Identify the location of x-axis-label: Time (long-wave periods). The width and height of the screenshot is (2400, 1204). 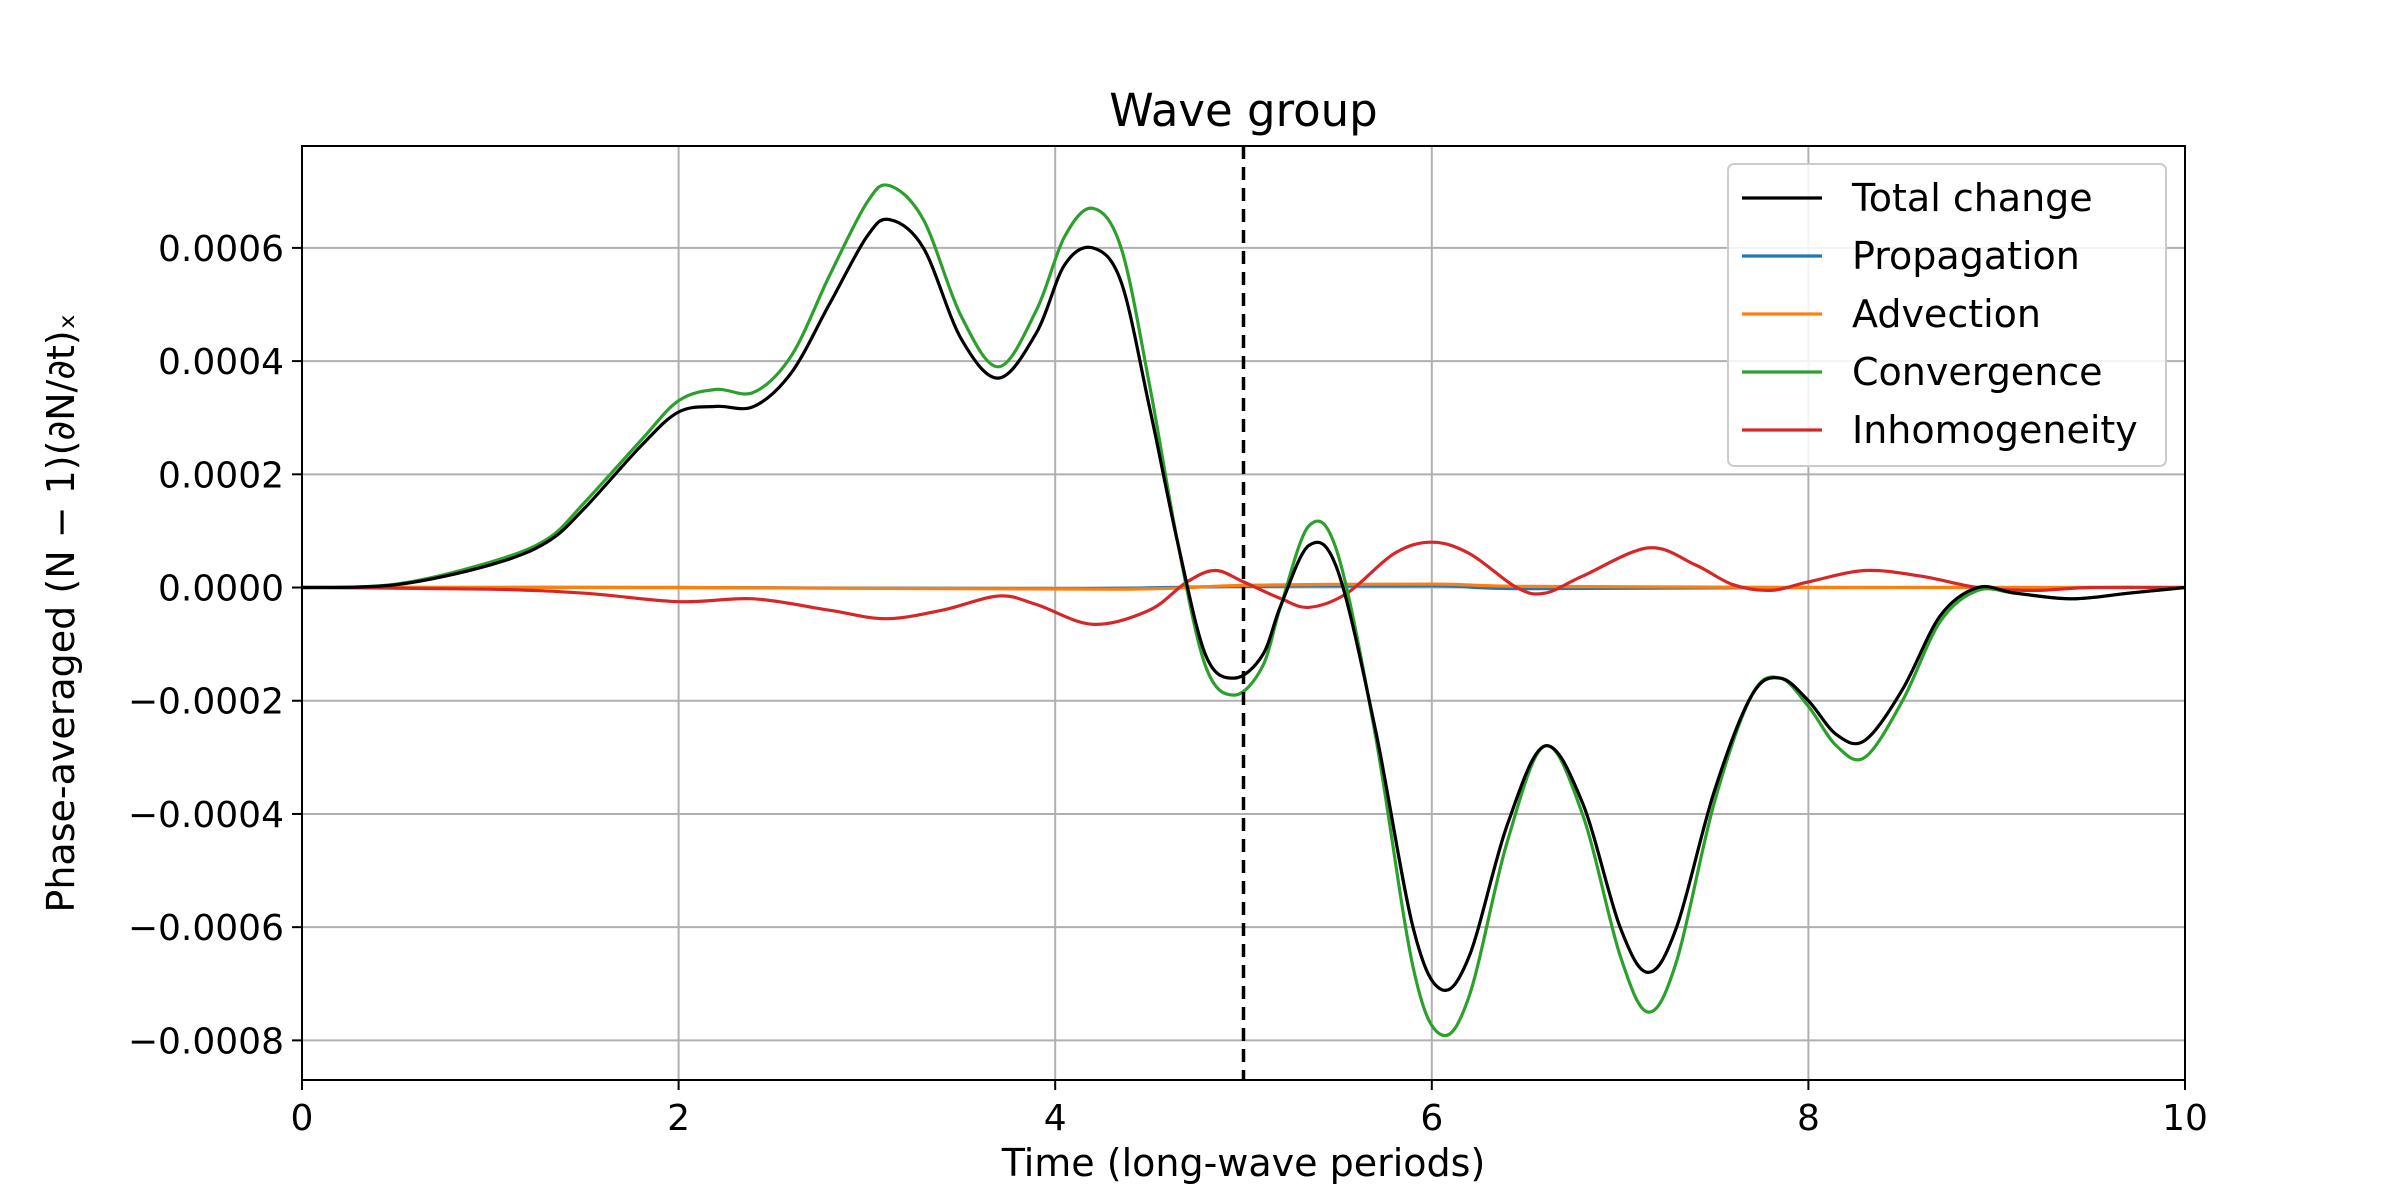
(1243, 1163).